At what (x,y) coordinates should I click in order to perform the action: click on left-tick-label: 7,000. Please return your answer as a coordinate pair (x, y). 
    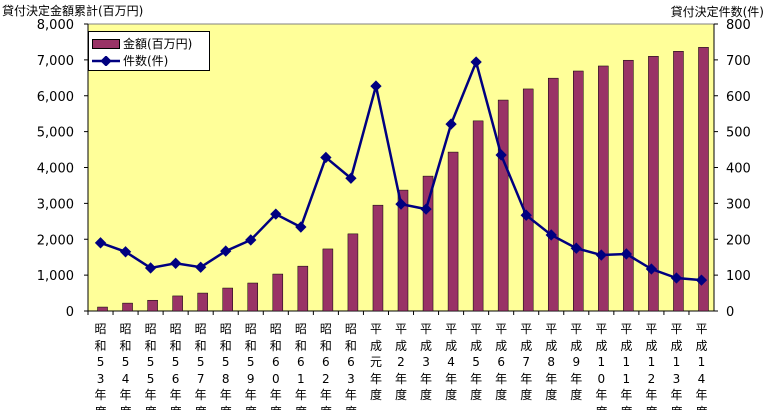
    Looking at the image, I should click on (55, 61).